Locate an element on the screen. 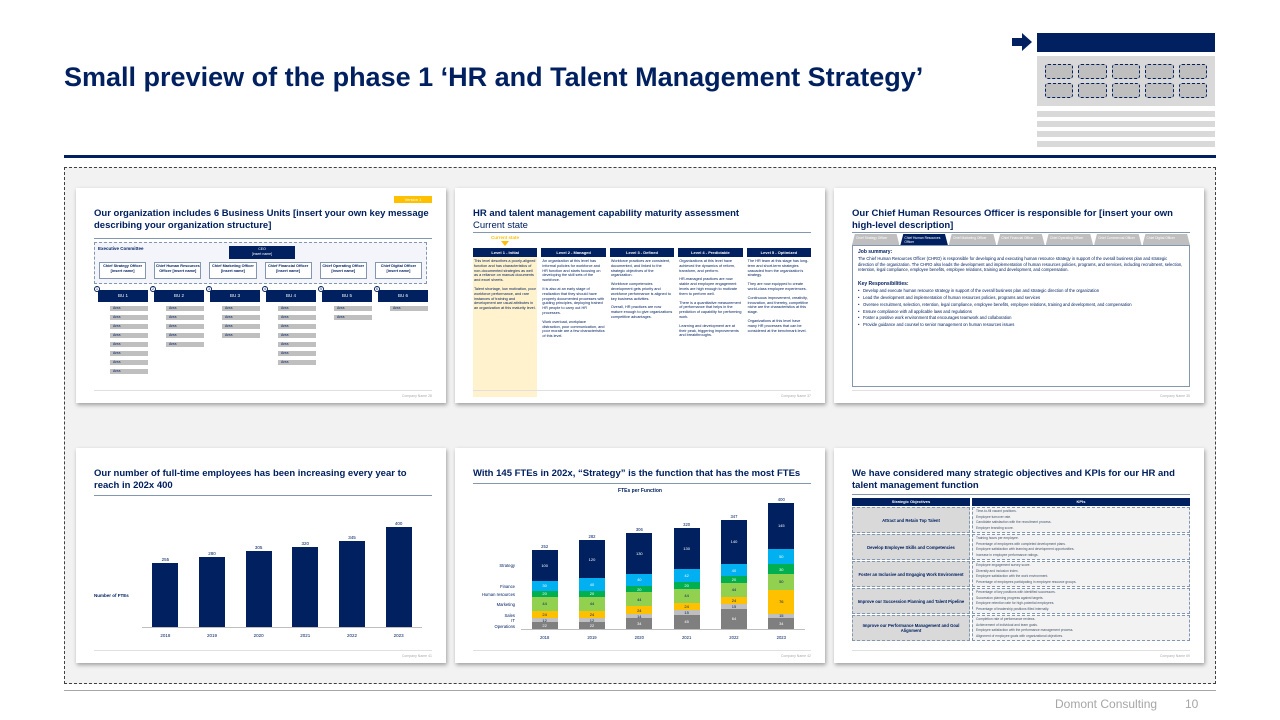 The height and width of the screenshot is (720, 1280). bu-number-badge: 4 is located at coordinates (265, 289).